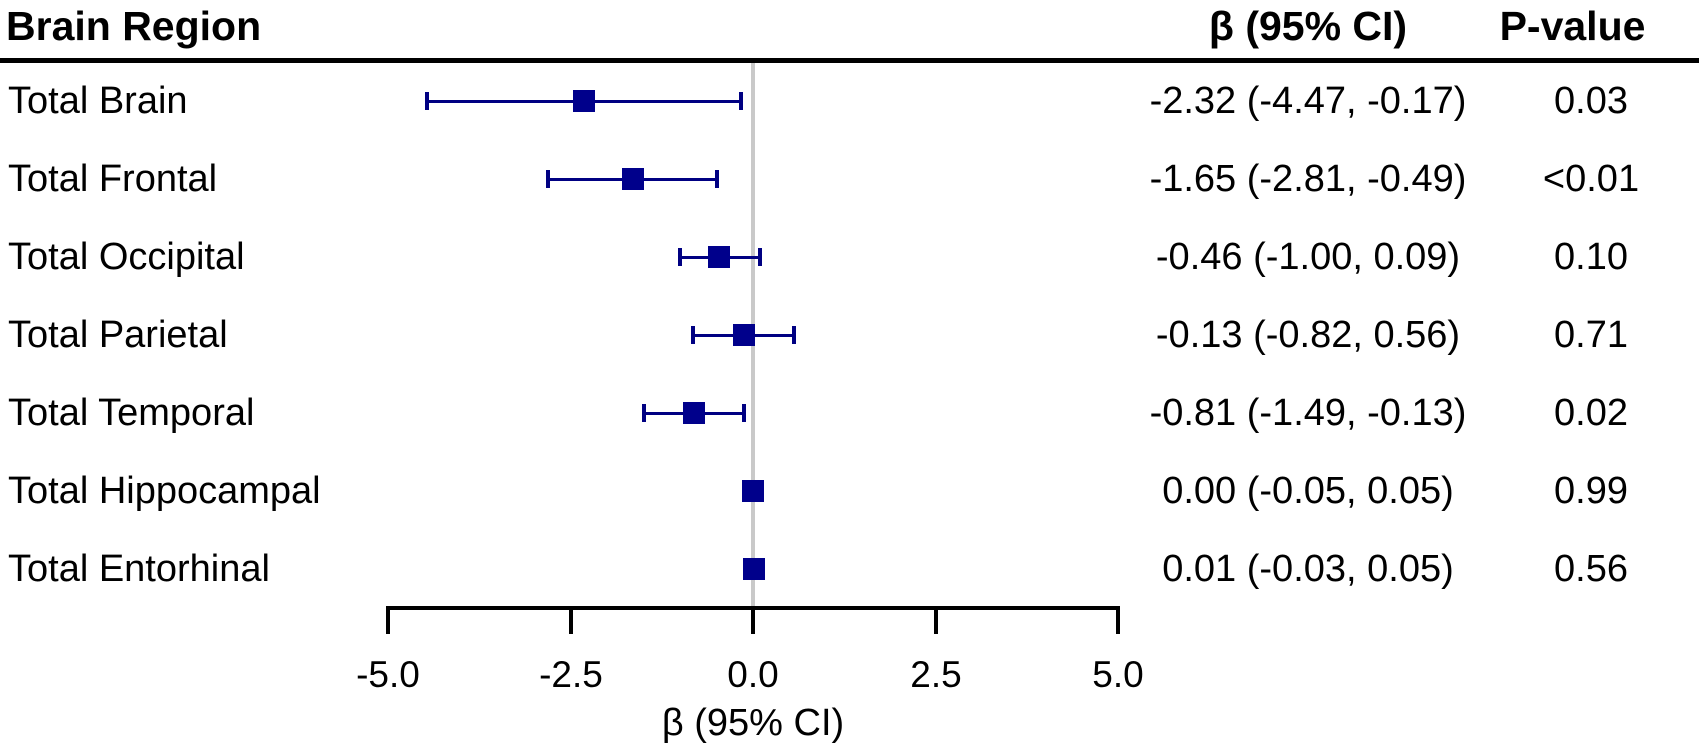  What do you see at coordinates (936, 674) in the screenshot?
I see `axis-tick-label: 2.5` at bounding box center [936, 674].